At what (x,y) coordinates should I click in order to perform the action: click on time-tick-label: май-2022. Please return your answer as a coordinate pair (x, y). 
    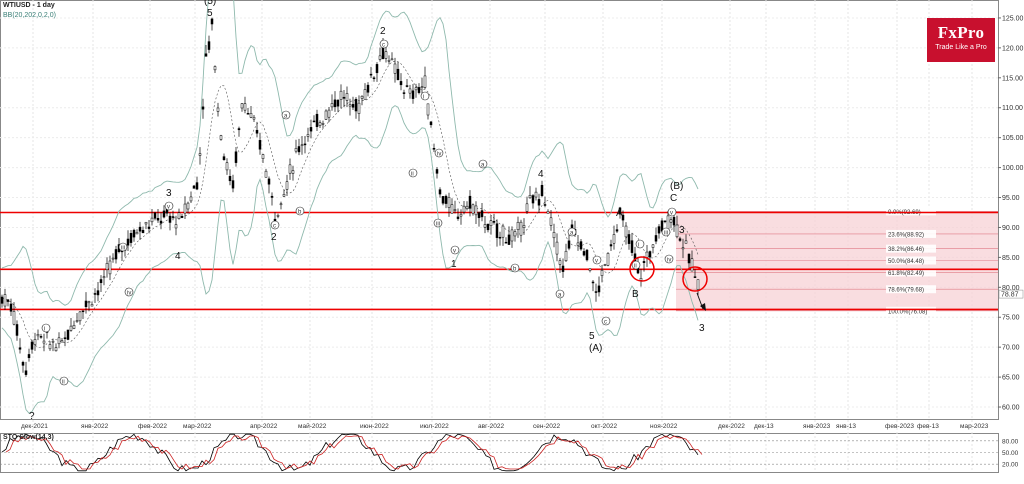
    Looking at the image, I should click on (312, 426).